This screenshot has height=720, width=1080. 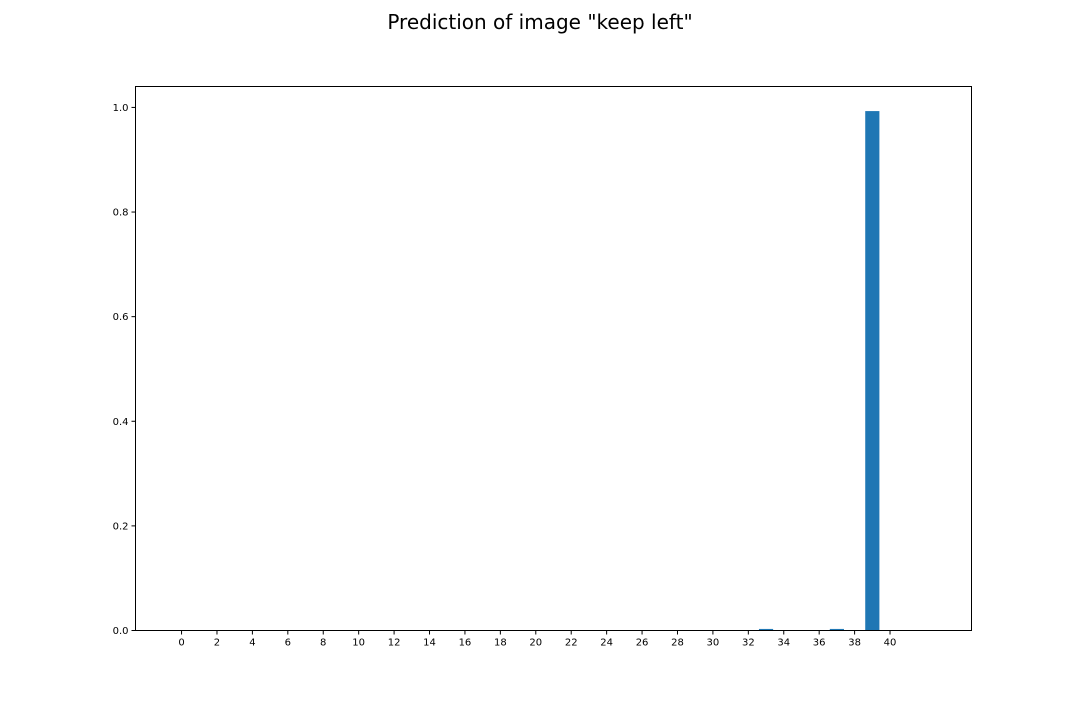 I want to click on bars-group, so click(x=819, y=371).